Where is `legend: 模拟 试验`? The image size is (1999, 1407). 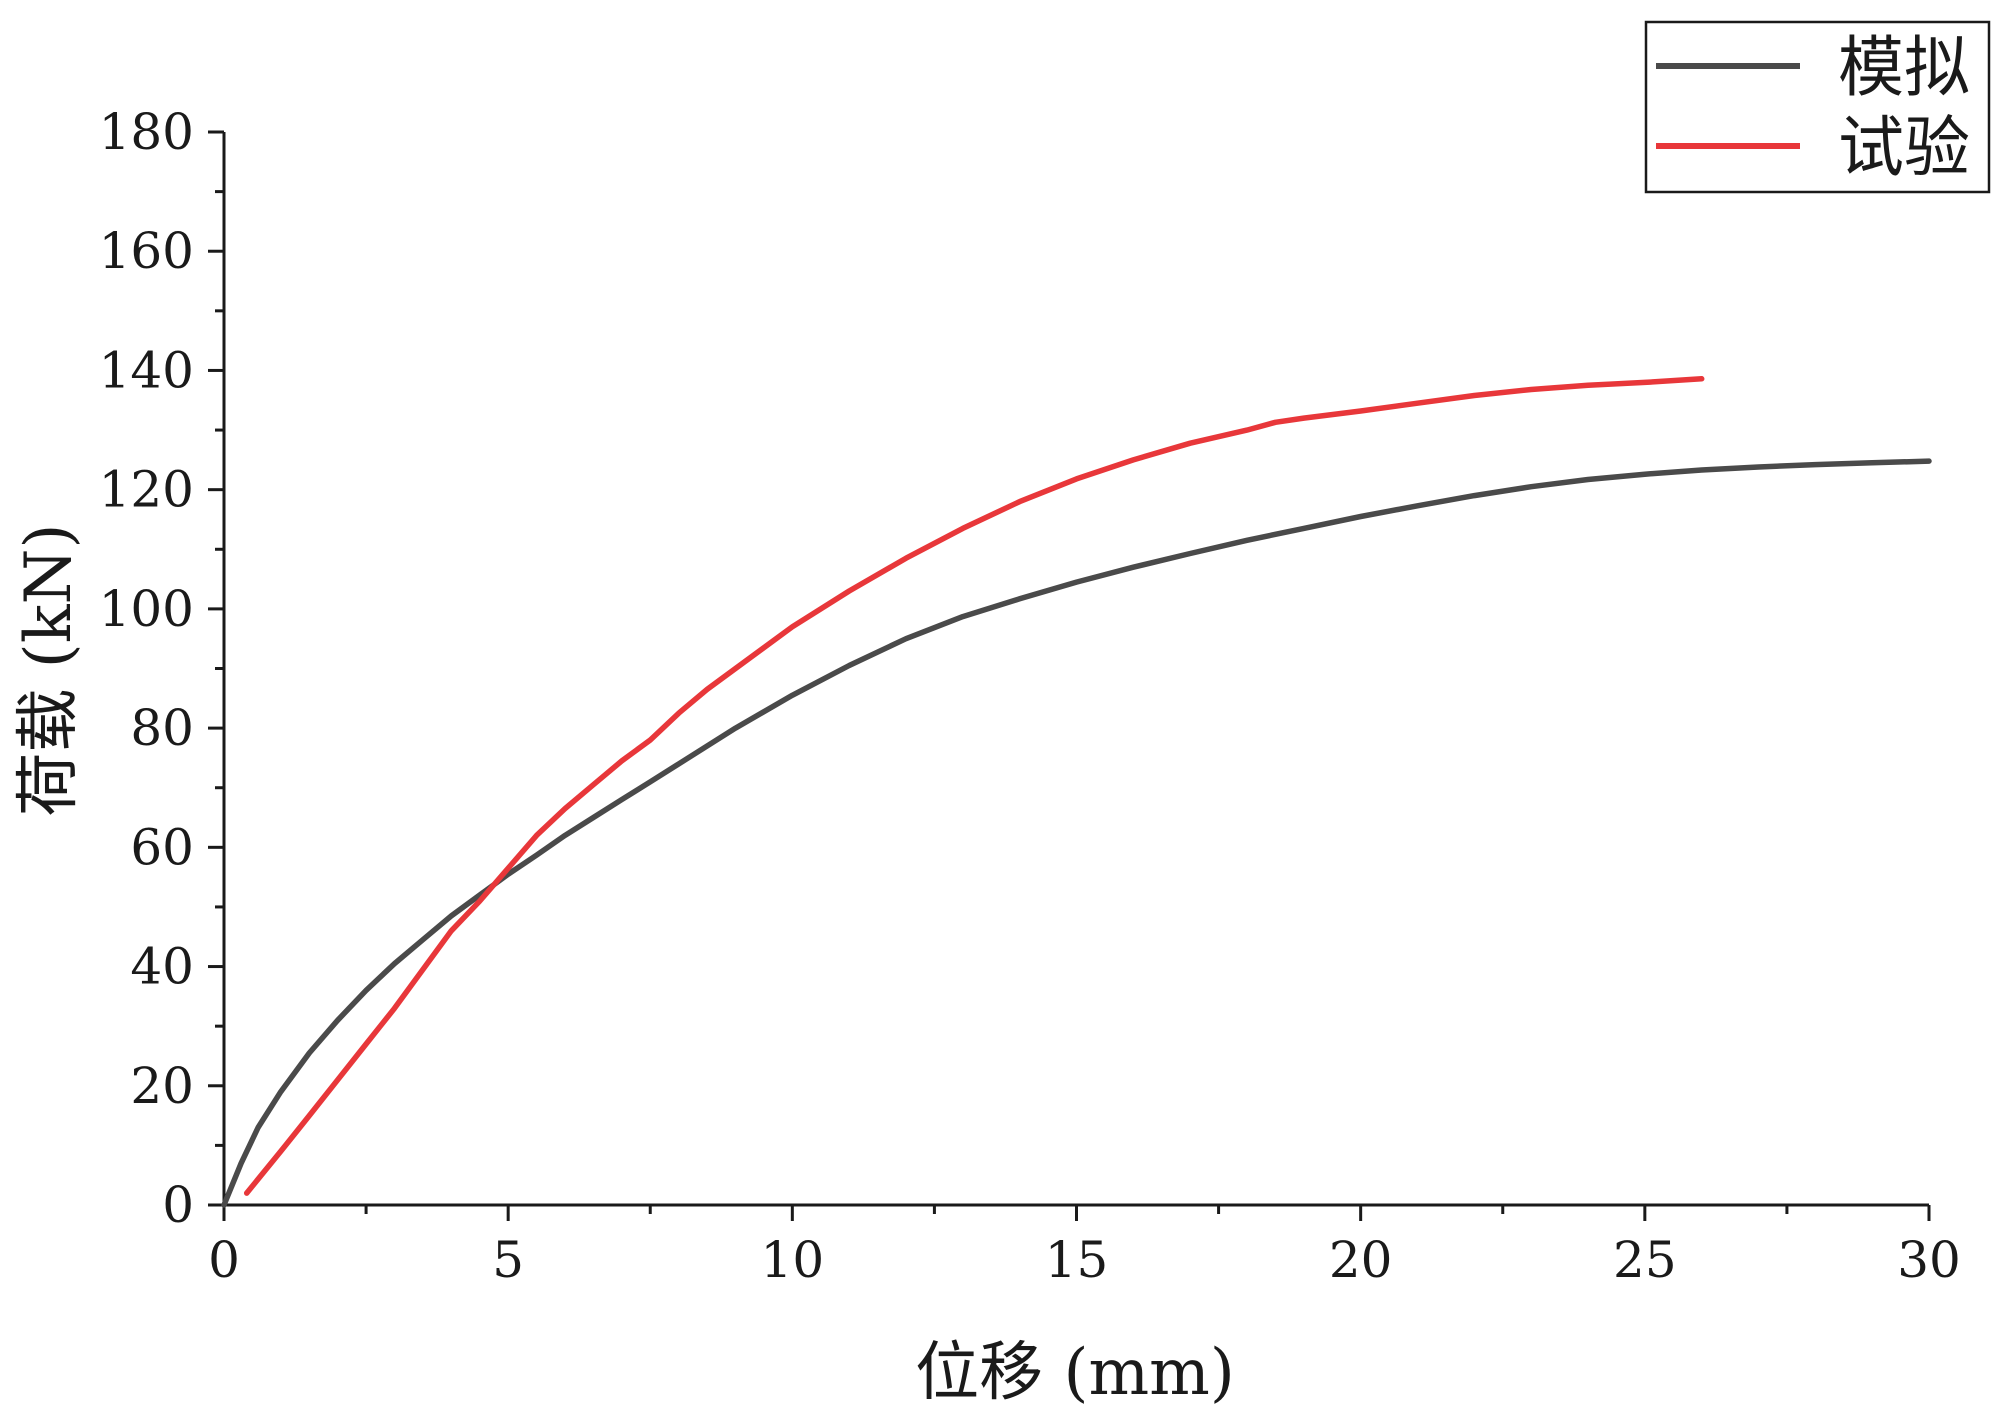 legend: 模拟 试验 is located at coordinates (1817, 107).